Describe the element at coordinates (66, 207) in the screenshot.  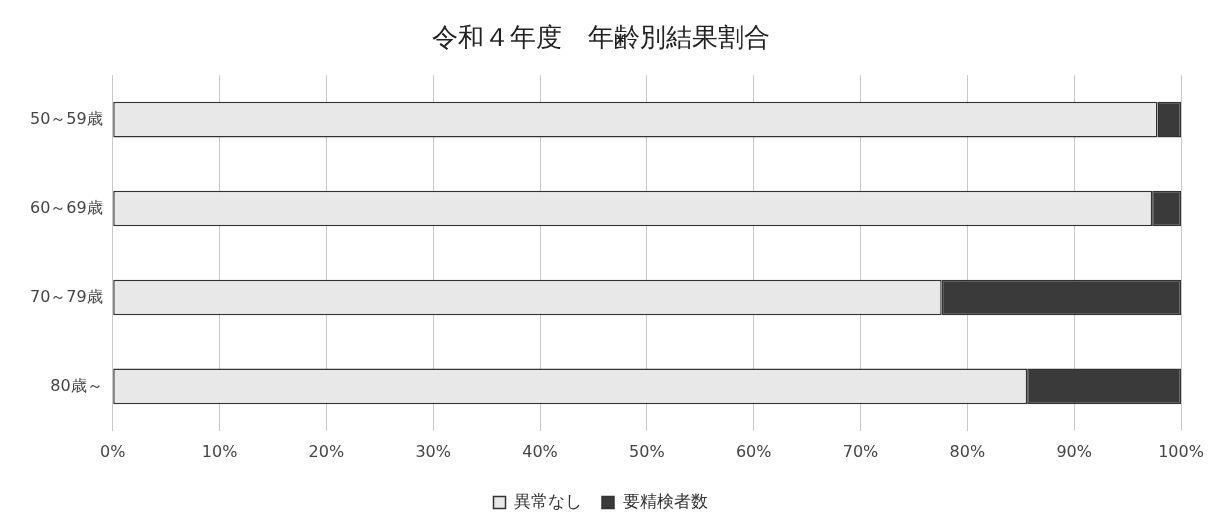
I see `y-tick-label: 60～69歳` at that location.